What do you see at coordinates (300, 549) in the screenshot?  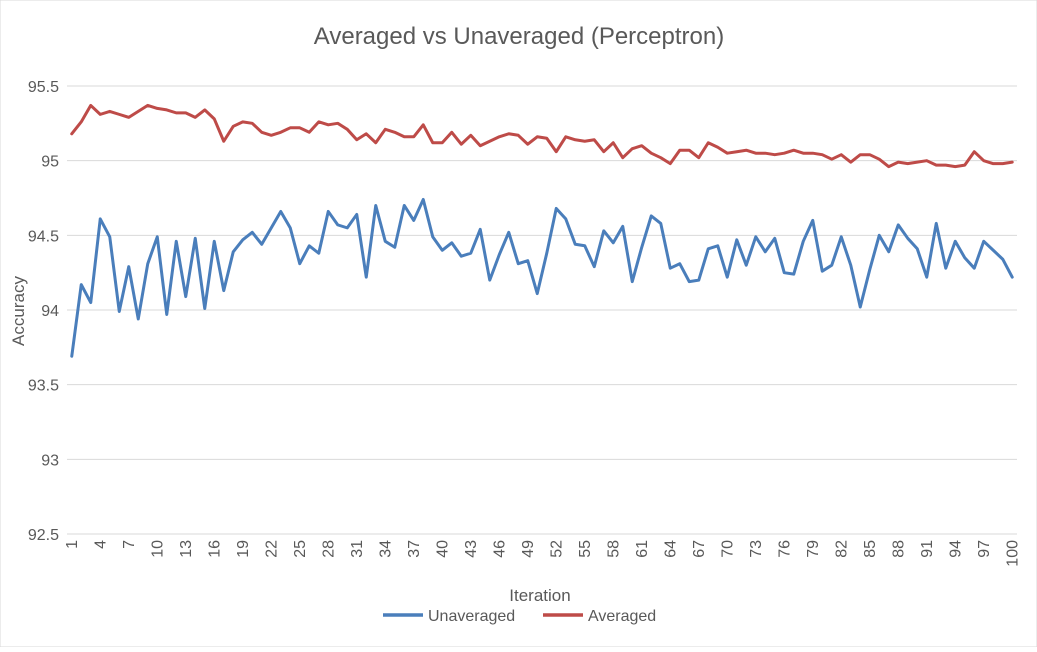 I see `x-tick-label: 25` at bounding box center [300, 549].